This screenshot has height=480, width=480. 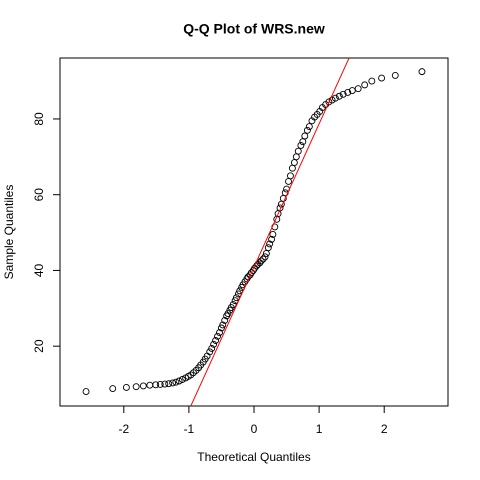 I want to click on y-tick-label: 80, so click(x=39, y=119).